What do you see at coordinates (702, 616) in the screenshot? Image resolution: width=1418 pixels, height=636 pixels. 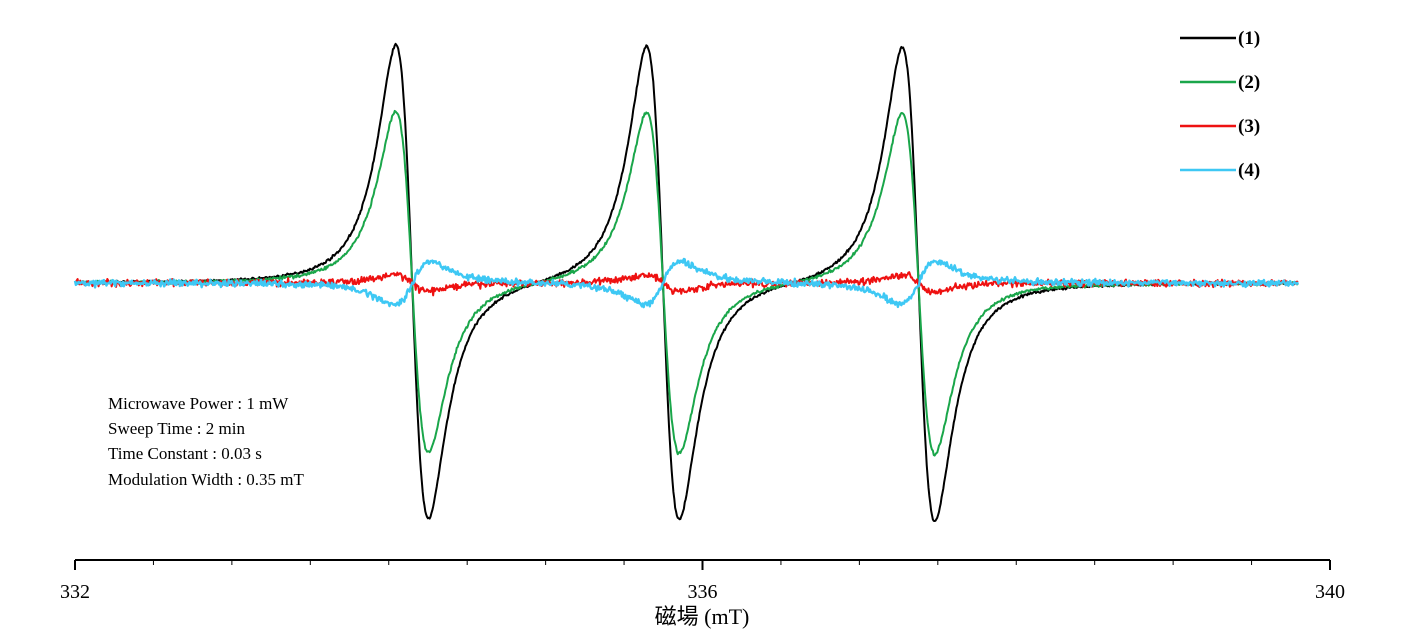 I see `x-axis-title: 磁場 (mT)` at bounding box center [702, 616].